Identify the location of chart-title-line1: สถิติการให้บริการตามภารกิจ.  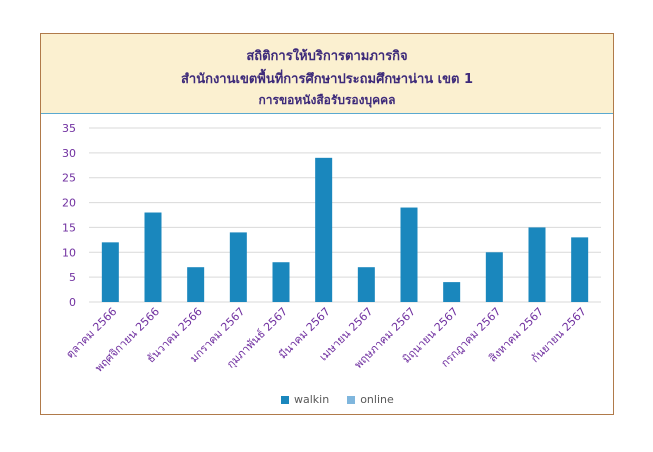
(327, 56).